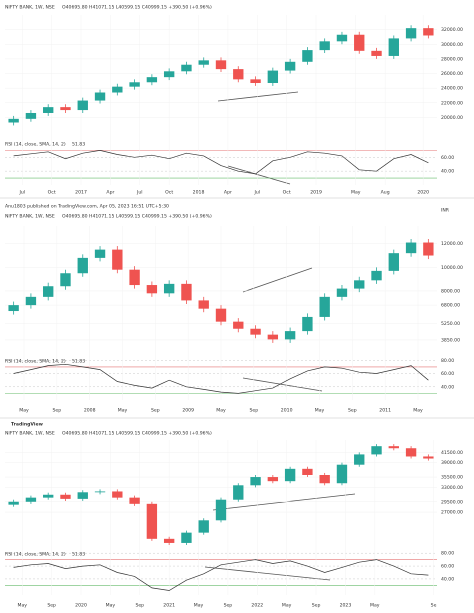  Describe the element at coordinates (452, 453) in the screenshot. I see `y-tick-label: 41500.00` at that location.